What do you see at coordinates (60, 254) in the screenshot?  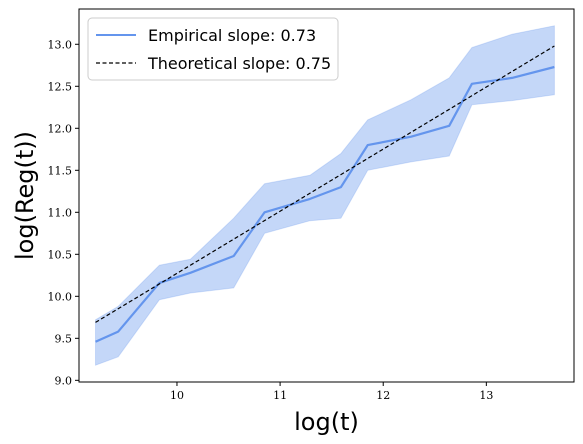 I see `y-tick-label: 10.5` at bounding box center [60, 254].